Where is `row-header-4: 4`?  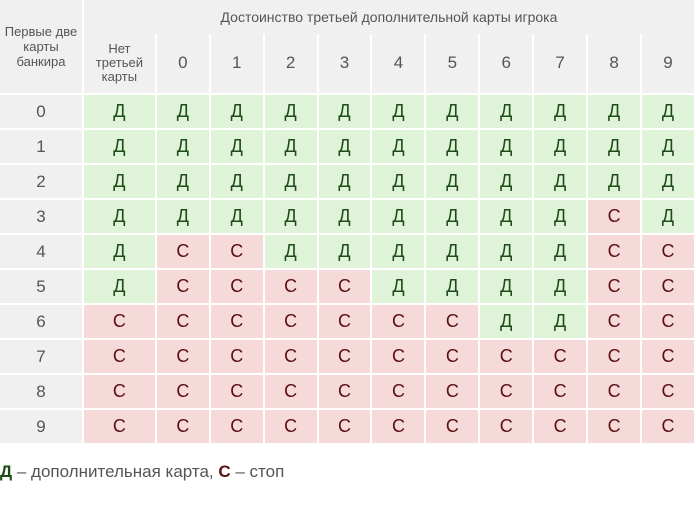 row-header-4: 4 is located at coordinates (41, 250).